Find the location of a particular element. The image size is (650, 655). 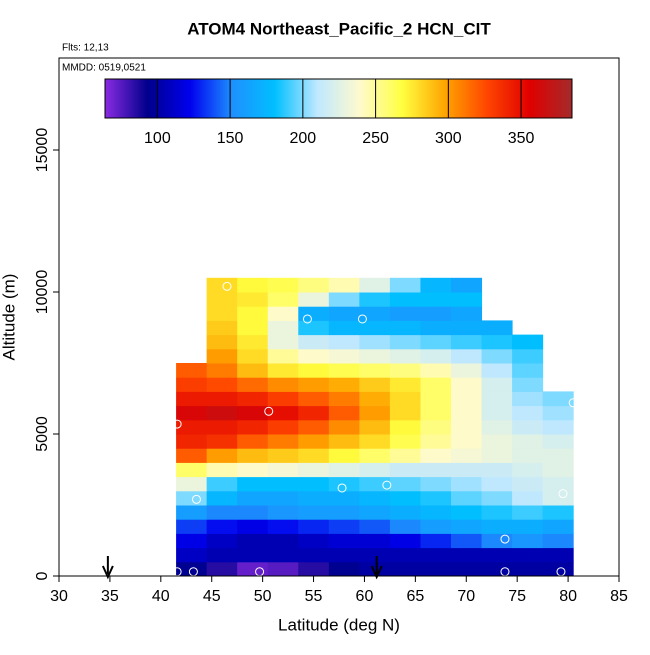

x-tick-label: 75 is located at coordinates (517, 596).